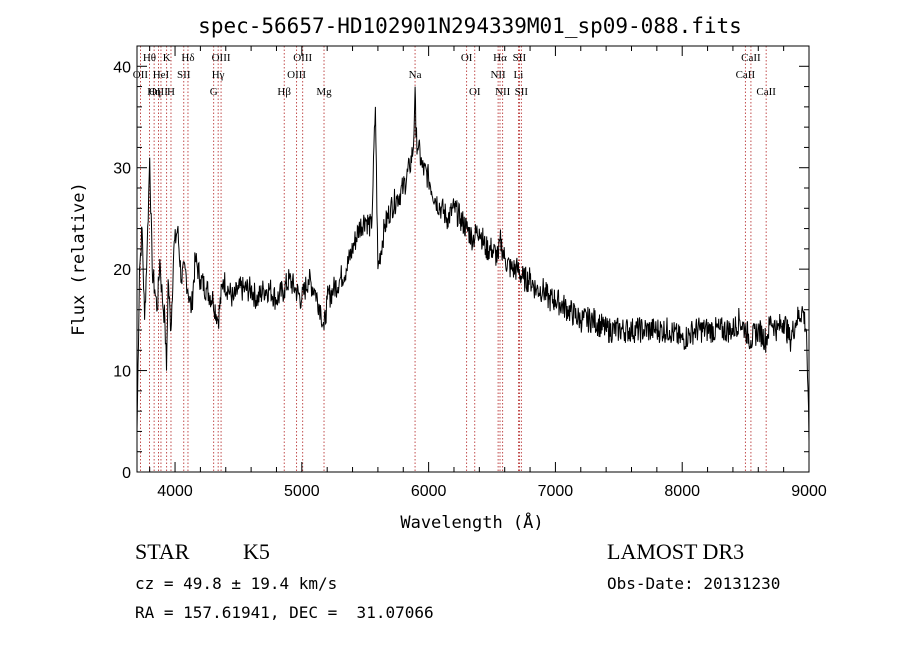 The image size is (900, 649). Describe the element at coordinates (809, 491) in the screenshot. I see `x-tick-label-9000: 9000` at that location.